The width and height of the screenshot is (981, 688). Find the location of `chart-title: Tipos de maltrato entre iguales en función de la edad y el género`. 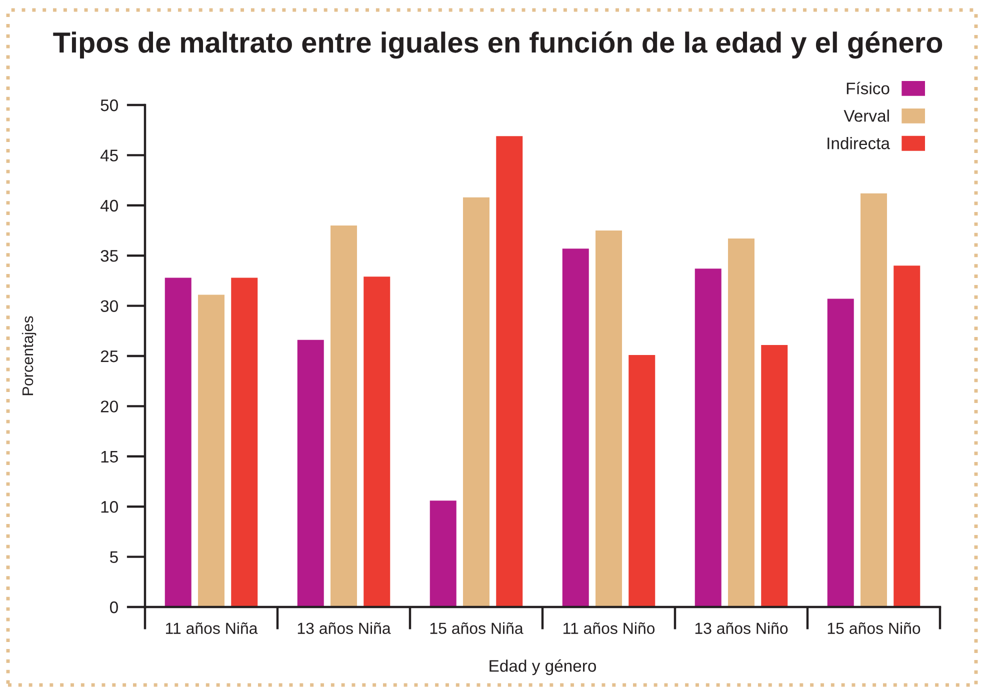

chart-title: Tipos de maltrato entre iguales en función de la edad y el género is located at coordinates (497, 45).